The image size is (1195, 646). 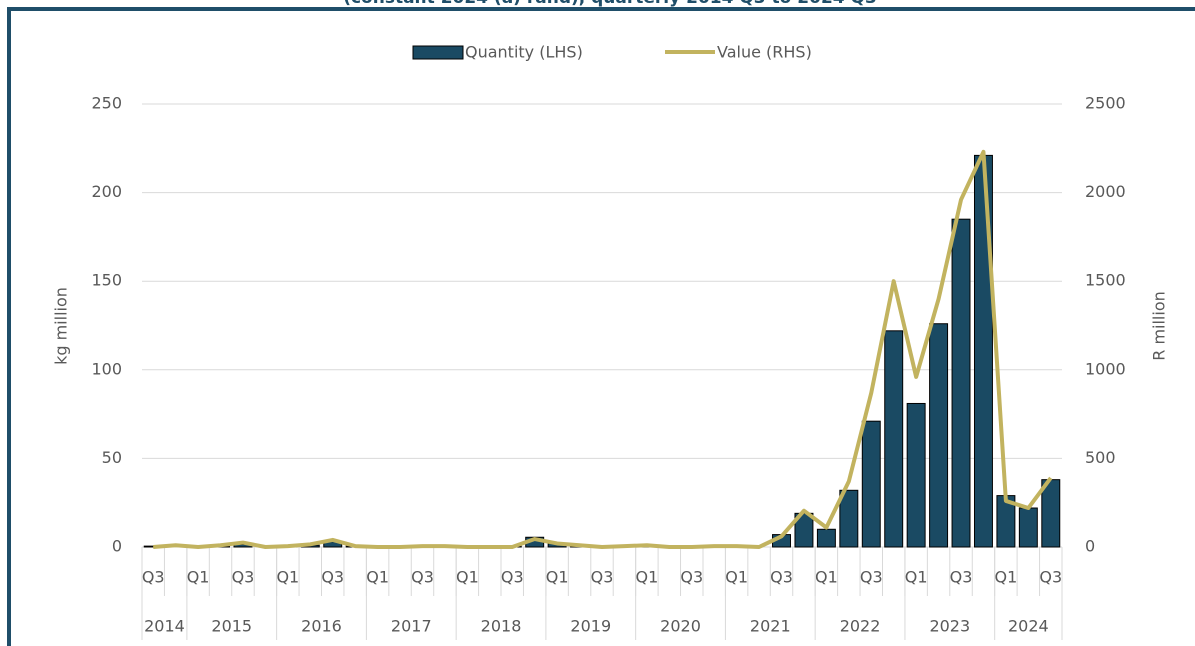 What do you see at coordinates (231, 626) in the screenshot?
I see `year-label: 2015` at bounding box center [231, 626].